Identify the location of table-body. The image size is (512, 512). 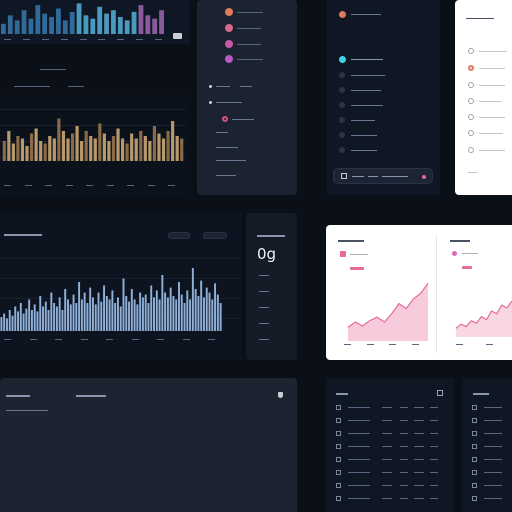
(390, 457).